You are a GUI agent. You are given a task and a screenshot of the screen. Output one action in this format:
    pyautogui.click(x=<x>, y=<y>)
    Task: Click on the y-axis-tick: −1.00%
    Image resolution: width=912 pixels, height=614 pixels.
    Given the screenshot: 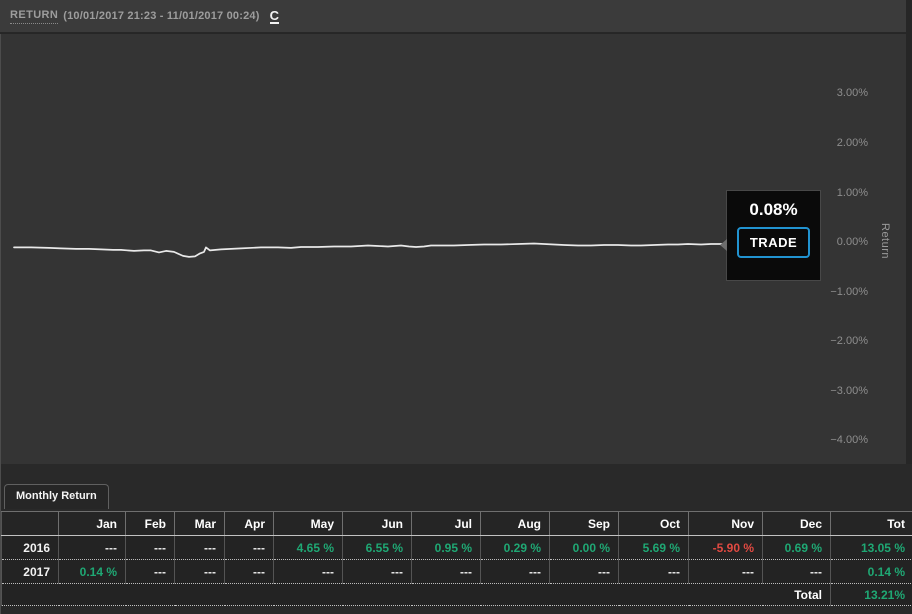 What is the action you would take?
    pyautogui.click(x=849, y=291)
    